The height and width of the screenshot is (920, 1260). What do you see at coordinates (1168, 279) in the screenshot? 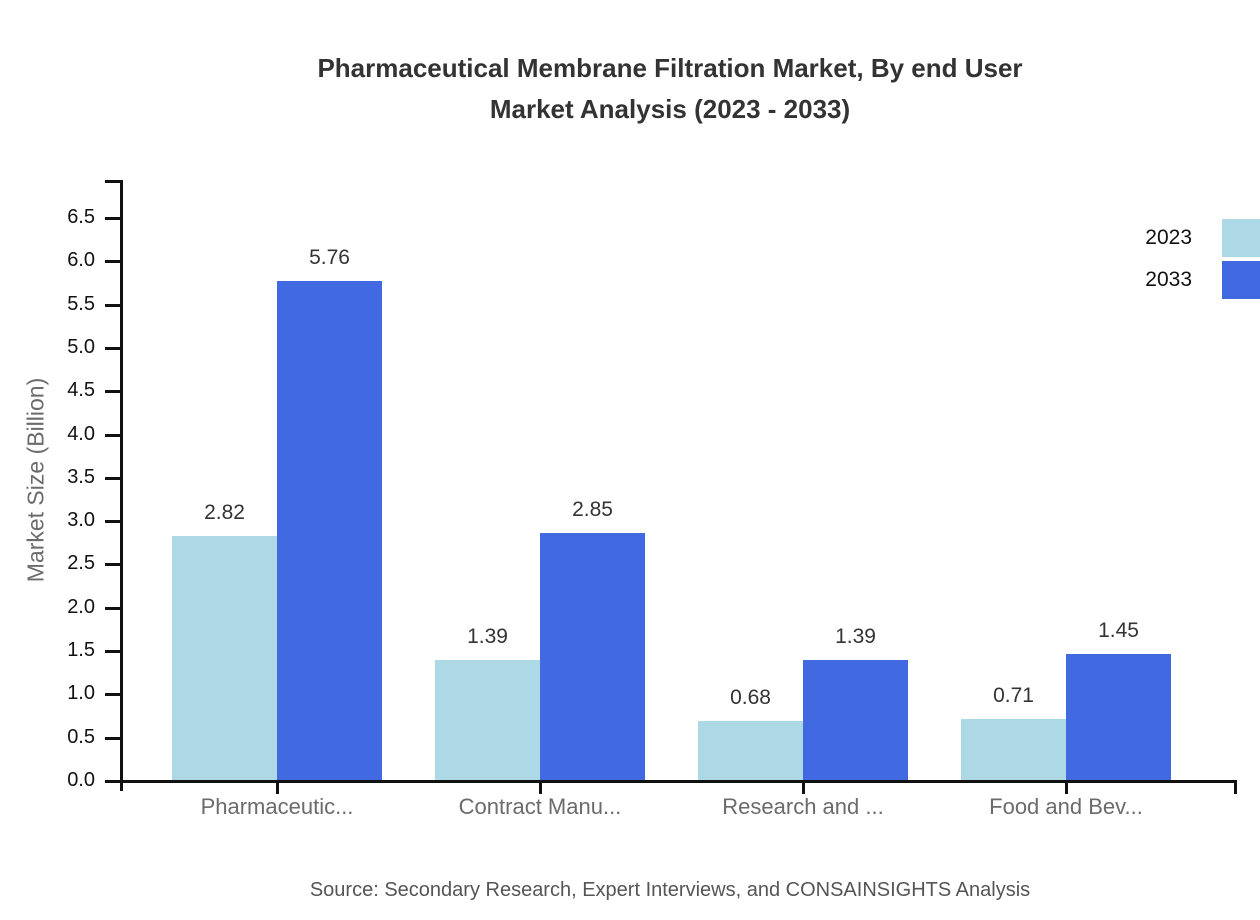
I see `legend-label-2033: 2033` at bounding box center [1168, 279].